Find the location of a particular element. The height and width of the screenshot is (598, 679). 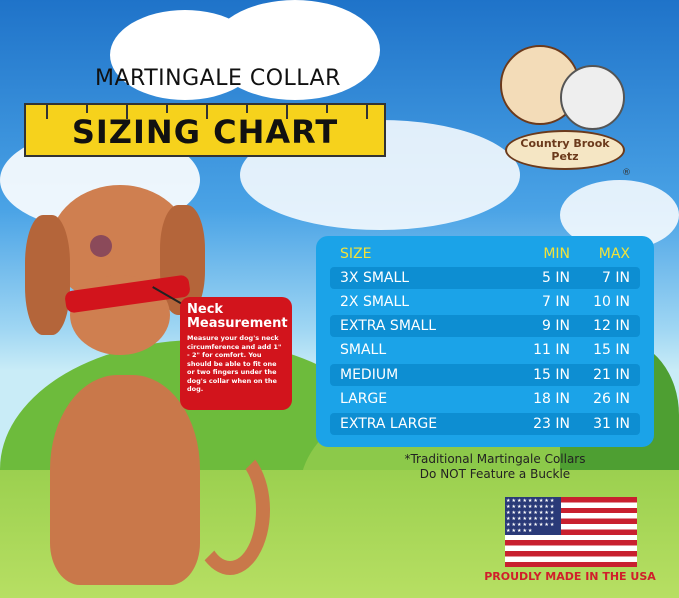

logo-text: Country Brook Petz is located at coordinates (565, 150).